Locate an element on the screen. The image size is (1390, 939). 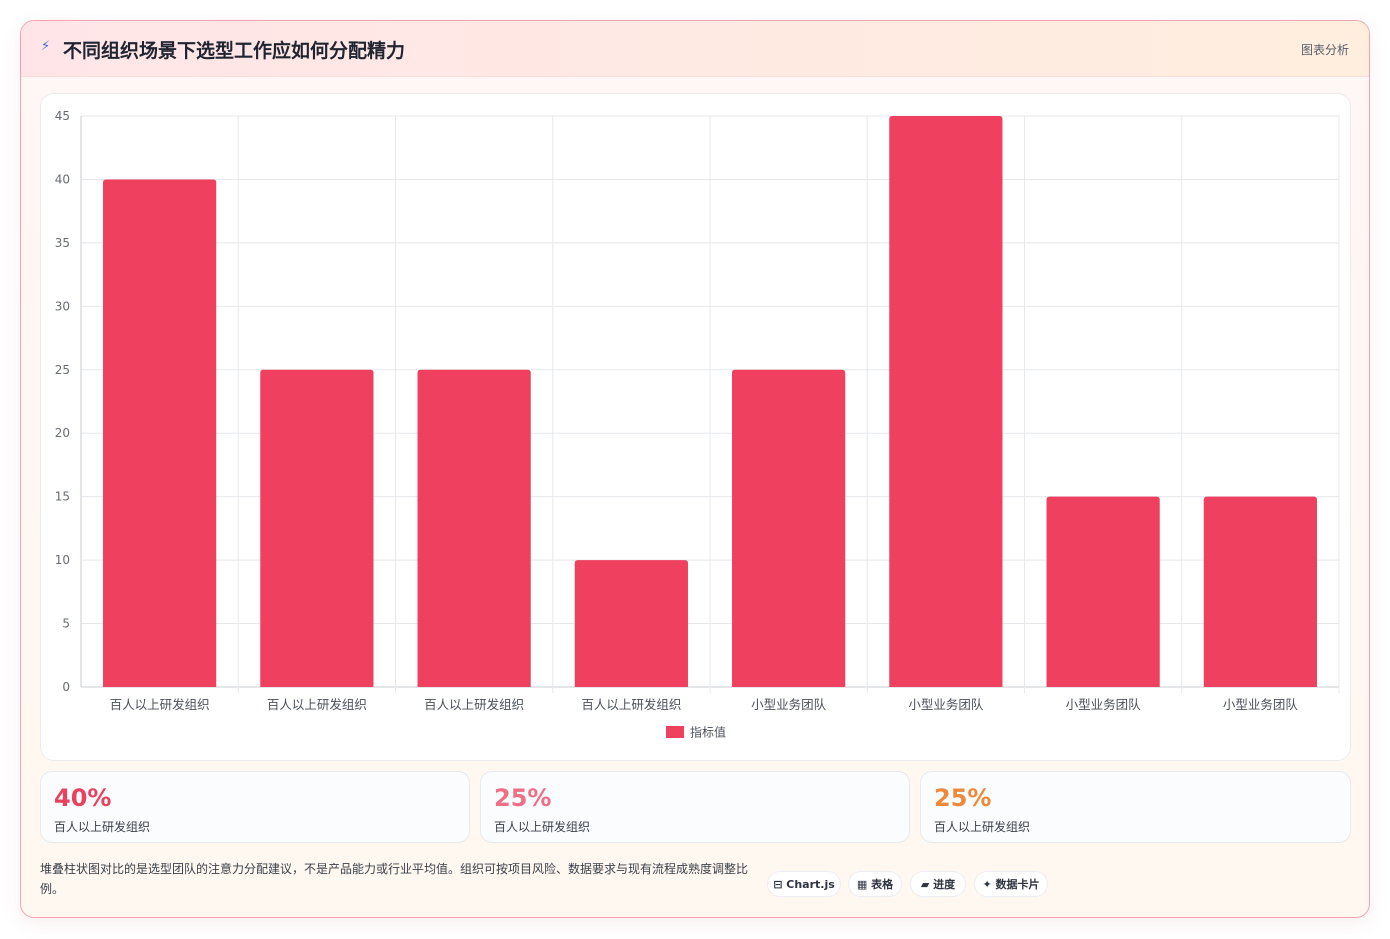
stat-value: 40% is located at coordinates (83, 798).